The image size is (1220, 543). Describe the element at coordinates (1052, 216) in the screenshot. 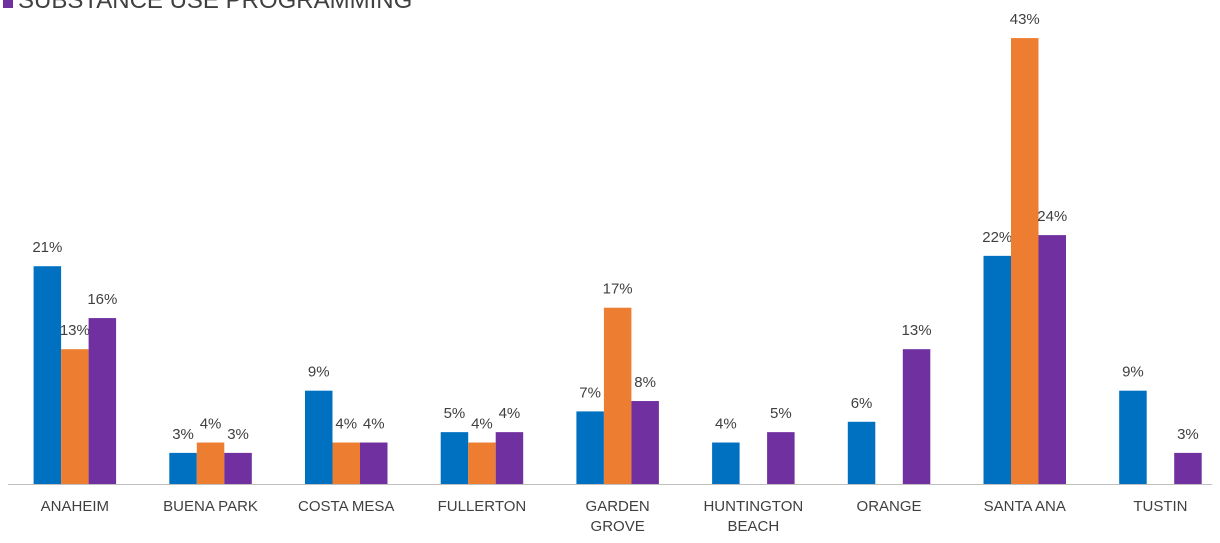

I see `data-label: 24%` at that location.